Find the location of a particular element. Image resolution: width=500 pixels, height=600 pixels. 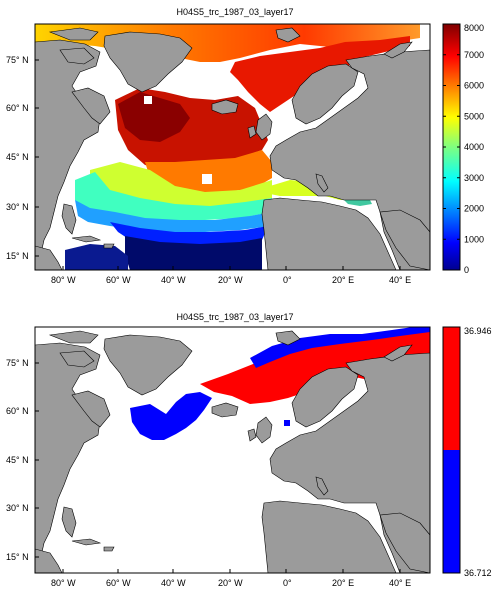

panel-2-colorbar: 36.946 36.712 is located at coordinates (467, 452).